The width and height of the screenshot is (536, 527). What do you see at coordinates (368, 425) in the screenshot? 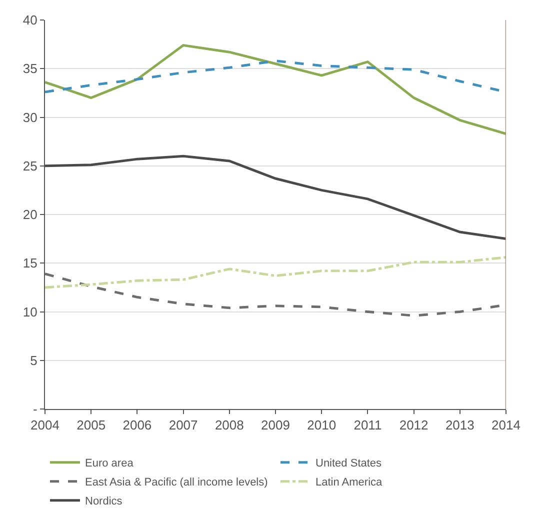
I see `x-tick-label: 2011` at bounding box center [368, 425].